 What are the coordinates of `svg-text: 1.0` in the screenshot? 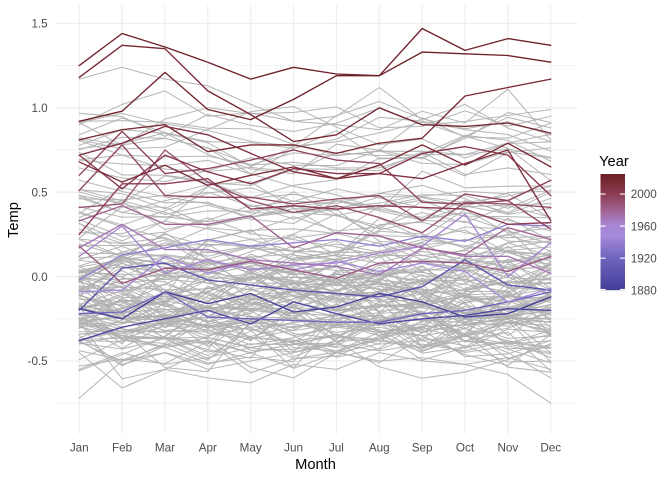 It's located at (39, 108).